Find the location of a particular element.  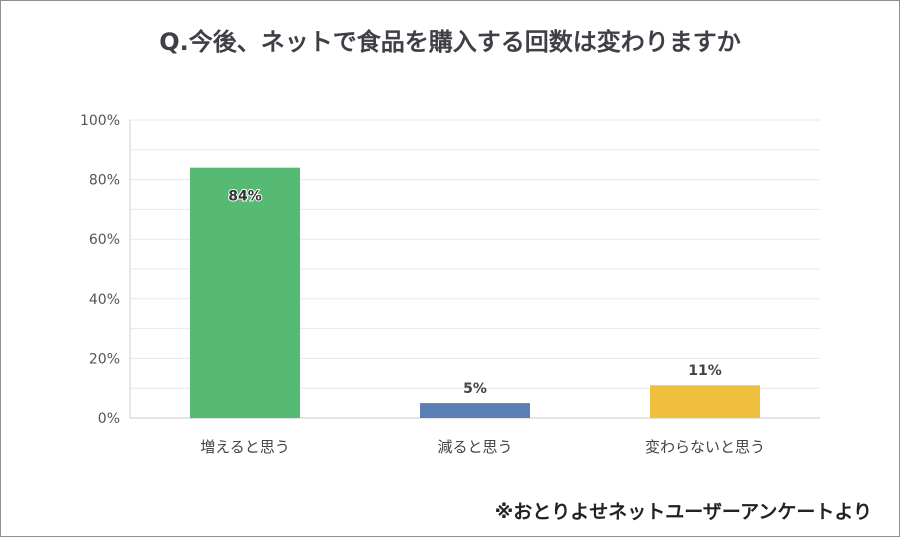

x-tick-label: 変わらないと思う is located at coordinates (705, 447).